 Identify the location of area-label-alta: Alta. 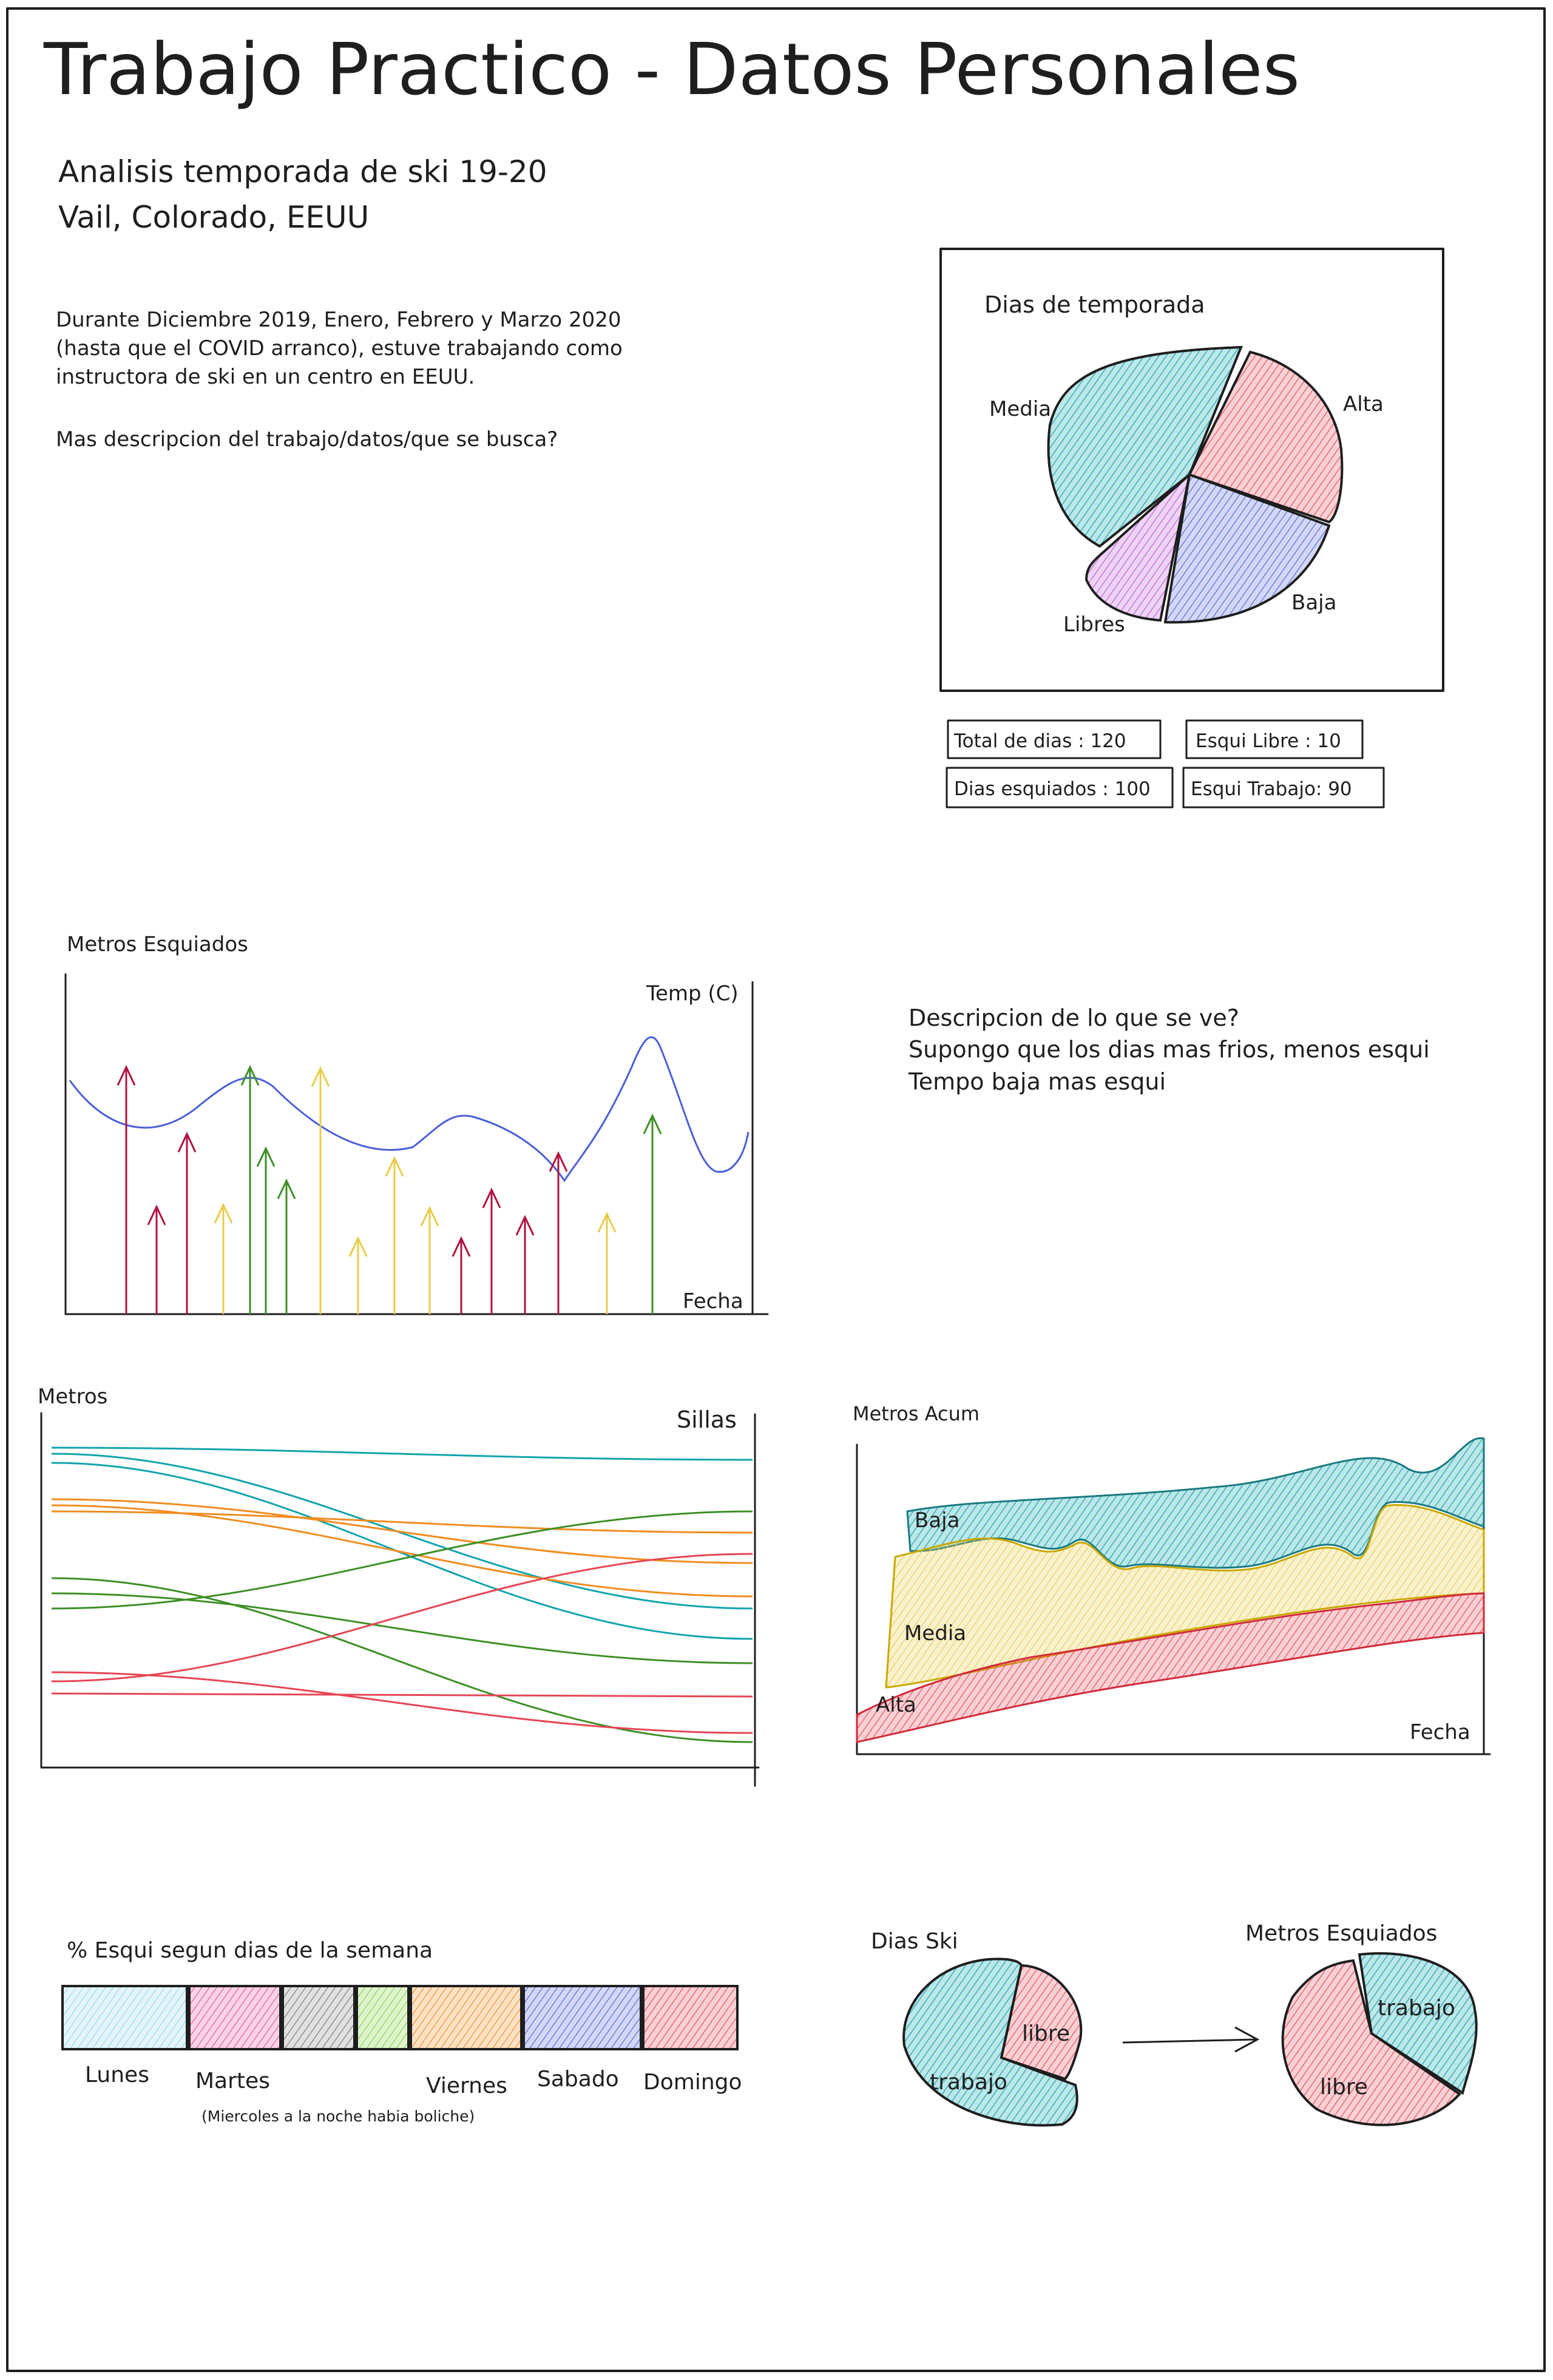
(896, 1705).